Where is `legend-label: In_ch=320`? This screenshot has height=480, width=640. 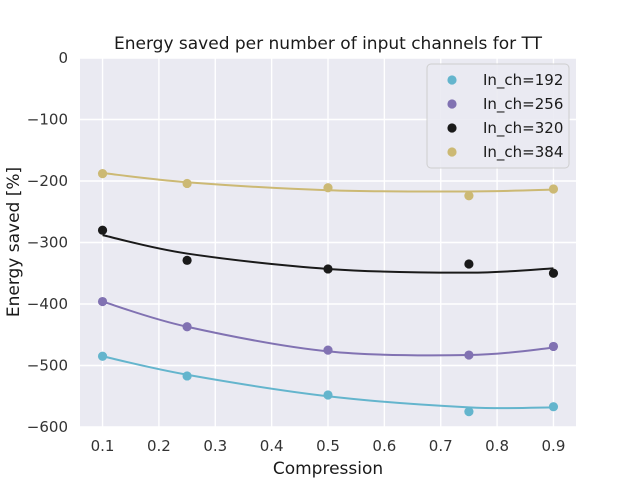
legend-label: In_ch=320 is located at coordinates (523, 128).